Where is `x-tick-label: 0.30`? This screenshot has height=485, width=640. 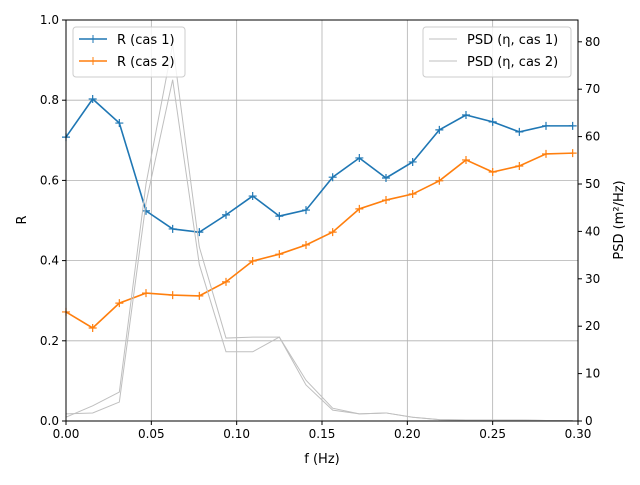
x-tick-label: 0.30 is located at coordinates (578, 434).